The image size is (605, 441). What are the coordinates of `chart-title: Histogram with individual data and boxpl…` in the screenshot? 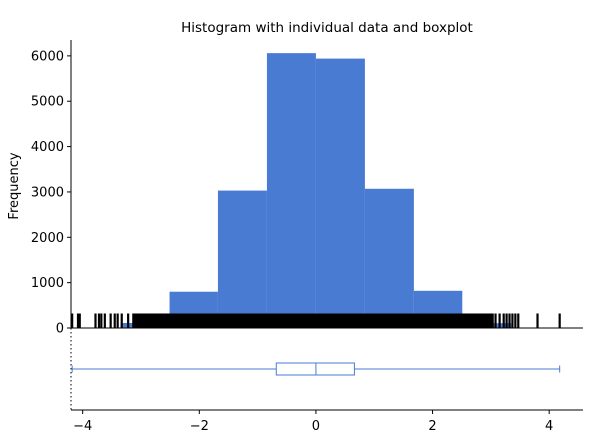 It's located at (327, 28).